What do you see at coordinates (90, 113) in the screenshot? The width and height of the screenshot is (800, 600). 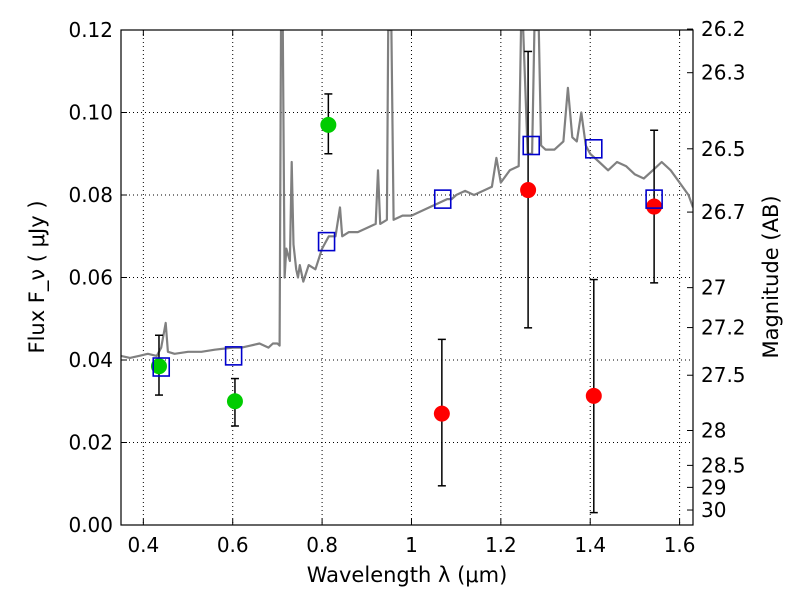 I see `y-tick-label: 0.10` at bounding box center [90, 113].